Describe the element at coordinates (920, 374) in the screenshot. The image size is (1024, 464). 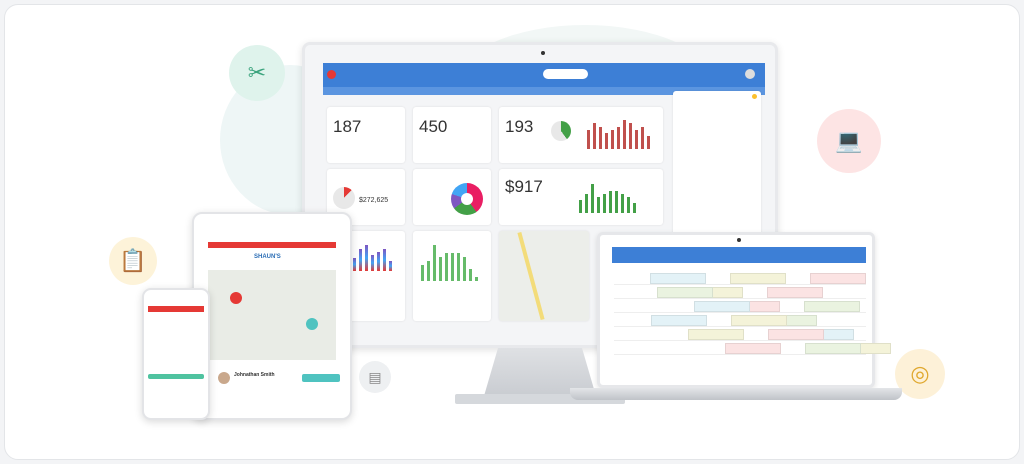
I see `target-icon: ◎` at that location.